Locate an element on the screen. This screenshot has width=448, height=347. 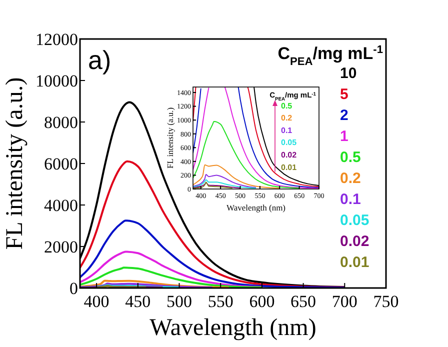
y-tick-label: 10000 is located at coordinates (57, 80).